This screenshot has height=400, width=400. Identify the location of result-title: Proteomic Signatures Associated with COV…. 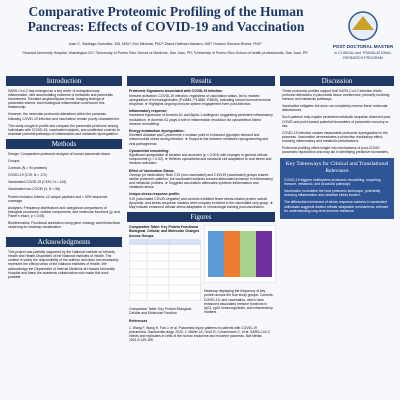
(176, 91).